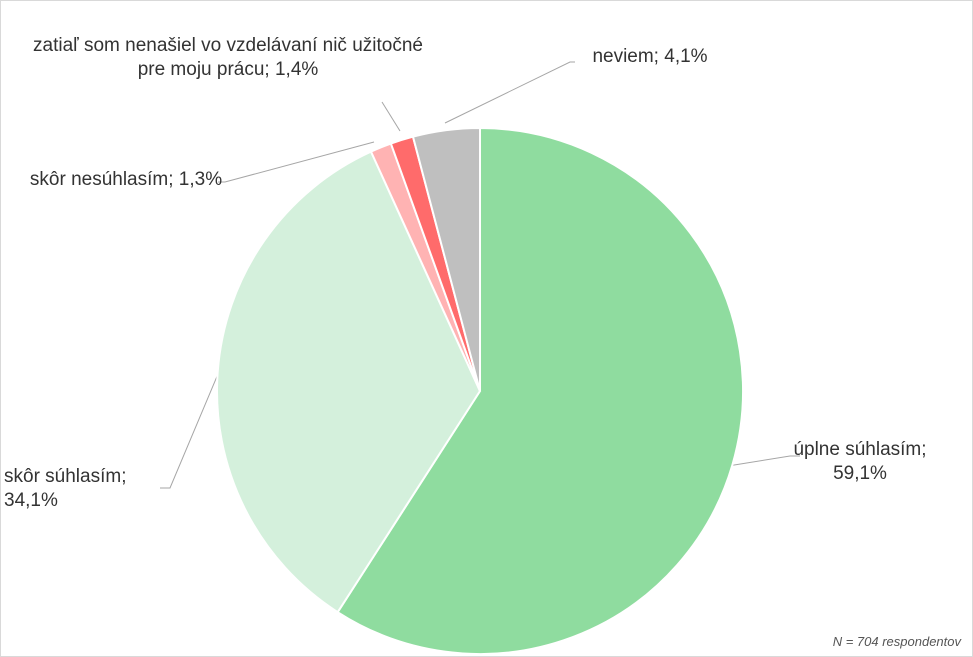 The image size is (973, 657). I want to click on slice-label: skôr súhlasím; 34,1%, so click(89, 489).